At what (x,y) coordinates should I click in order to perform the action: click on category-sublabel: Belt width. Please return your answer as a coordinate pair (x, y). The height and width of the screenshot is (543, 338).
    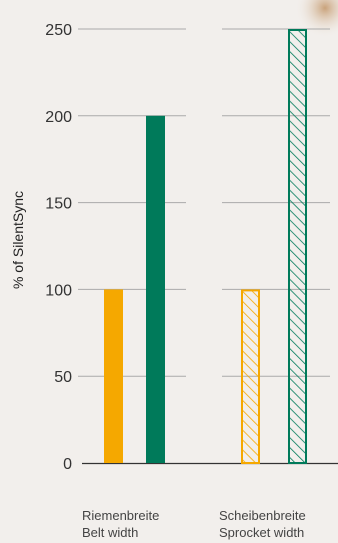
    Looking at the image, I should click on (110, 532).